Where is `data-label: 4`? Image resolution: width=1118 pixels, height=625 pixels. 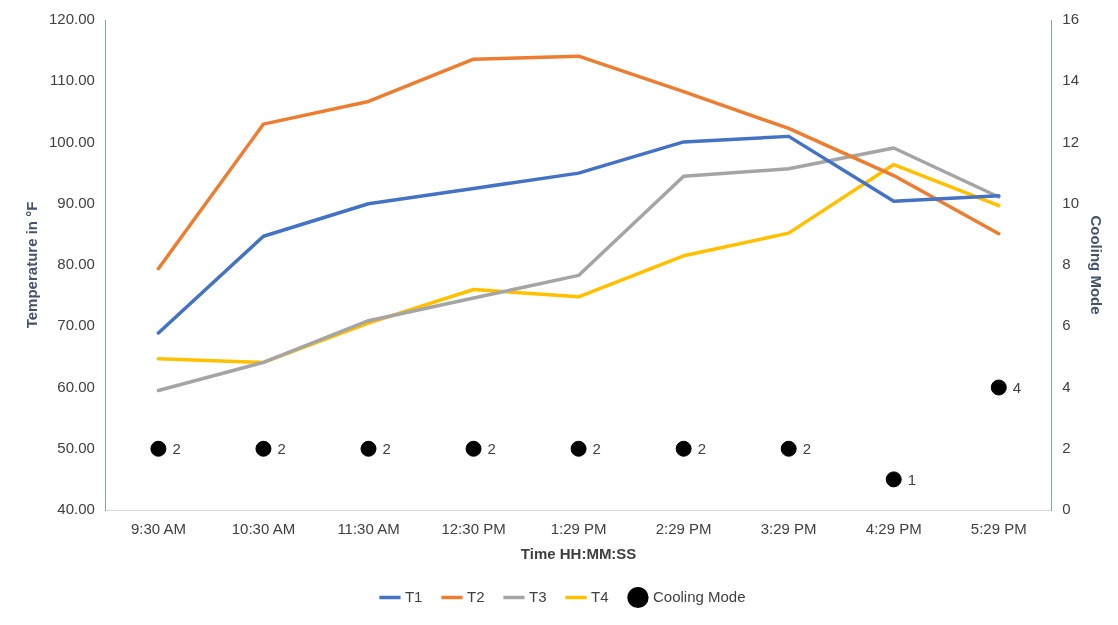
data-label: 4 is located at coordinates (1017, 387).